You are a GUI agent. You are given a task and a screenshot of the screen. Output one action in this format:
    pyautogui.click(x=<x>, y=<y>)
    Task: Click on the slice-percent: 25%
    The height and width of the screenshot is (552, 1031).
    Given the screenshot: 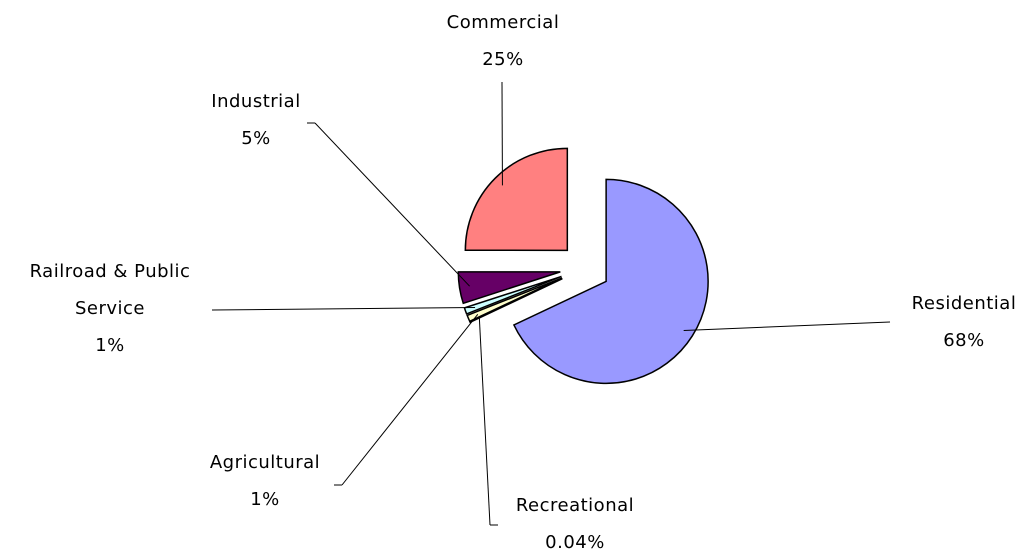 What is the action you would take?
    pyautogui.click(x=503, y=59)
    